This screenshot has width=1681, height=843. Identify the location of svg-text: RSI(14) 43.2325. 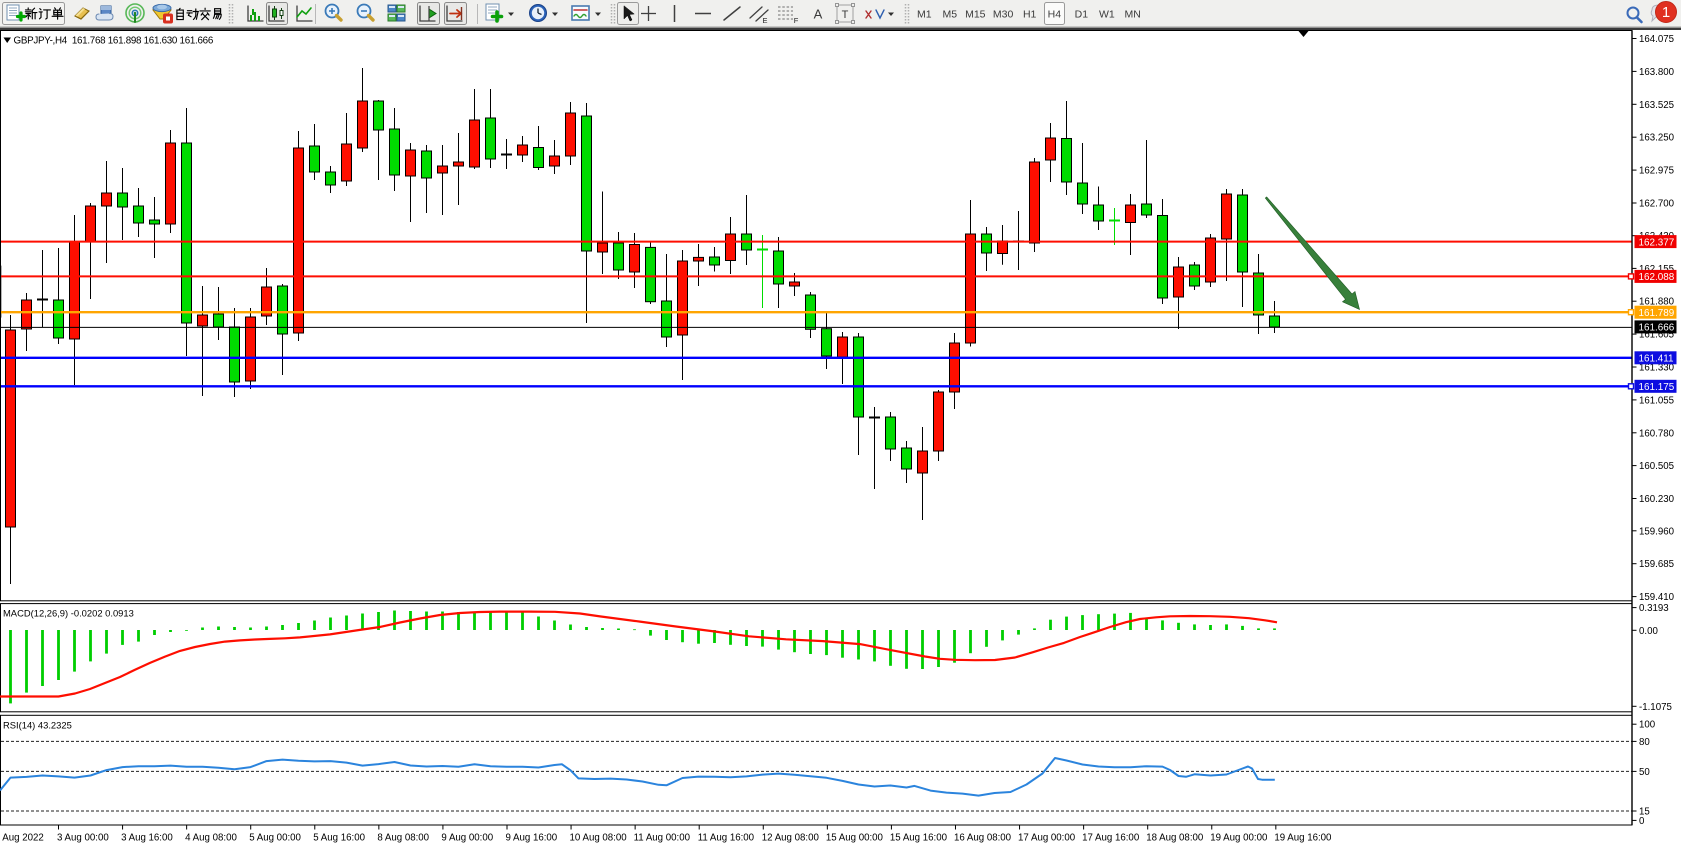
(37, 725).